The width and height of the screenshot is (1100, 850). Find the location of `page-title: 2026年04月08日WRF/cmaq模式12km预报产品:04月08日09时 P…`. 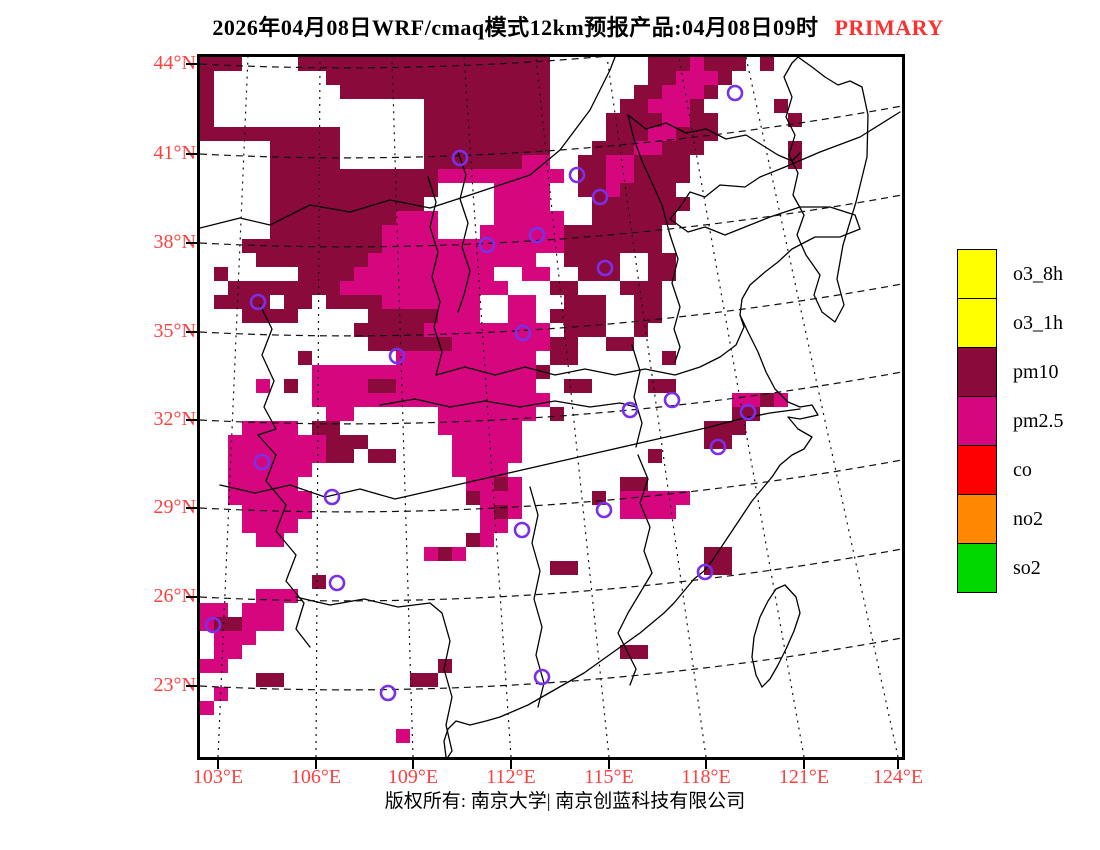

page-title: 2026年04月08日WRF/cmaq模式12km预报产品:04月08日09时 P… is located at coordinates (577, 26).